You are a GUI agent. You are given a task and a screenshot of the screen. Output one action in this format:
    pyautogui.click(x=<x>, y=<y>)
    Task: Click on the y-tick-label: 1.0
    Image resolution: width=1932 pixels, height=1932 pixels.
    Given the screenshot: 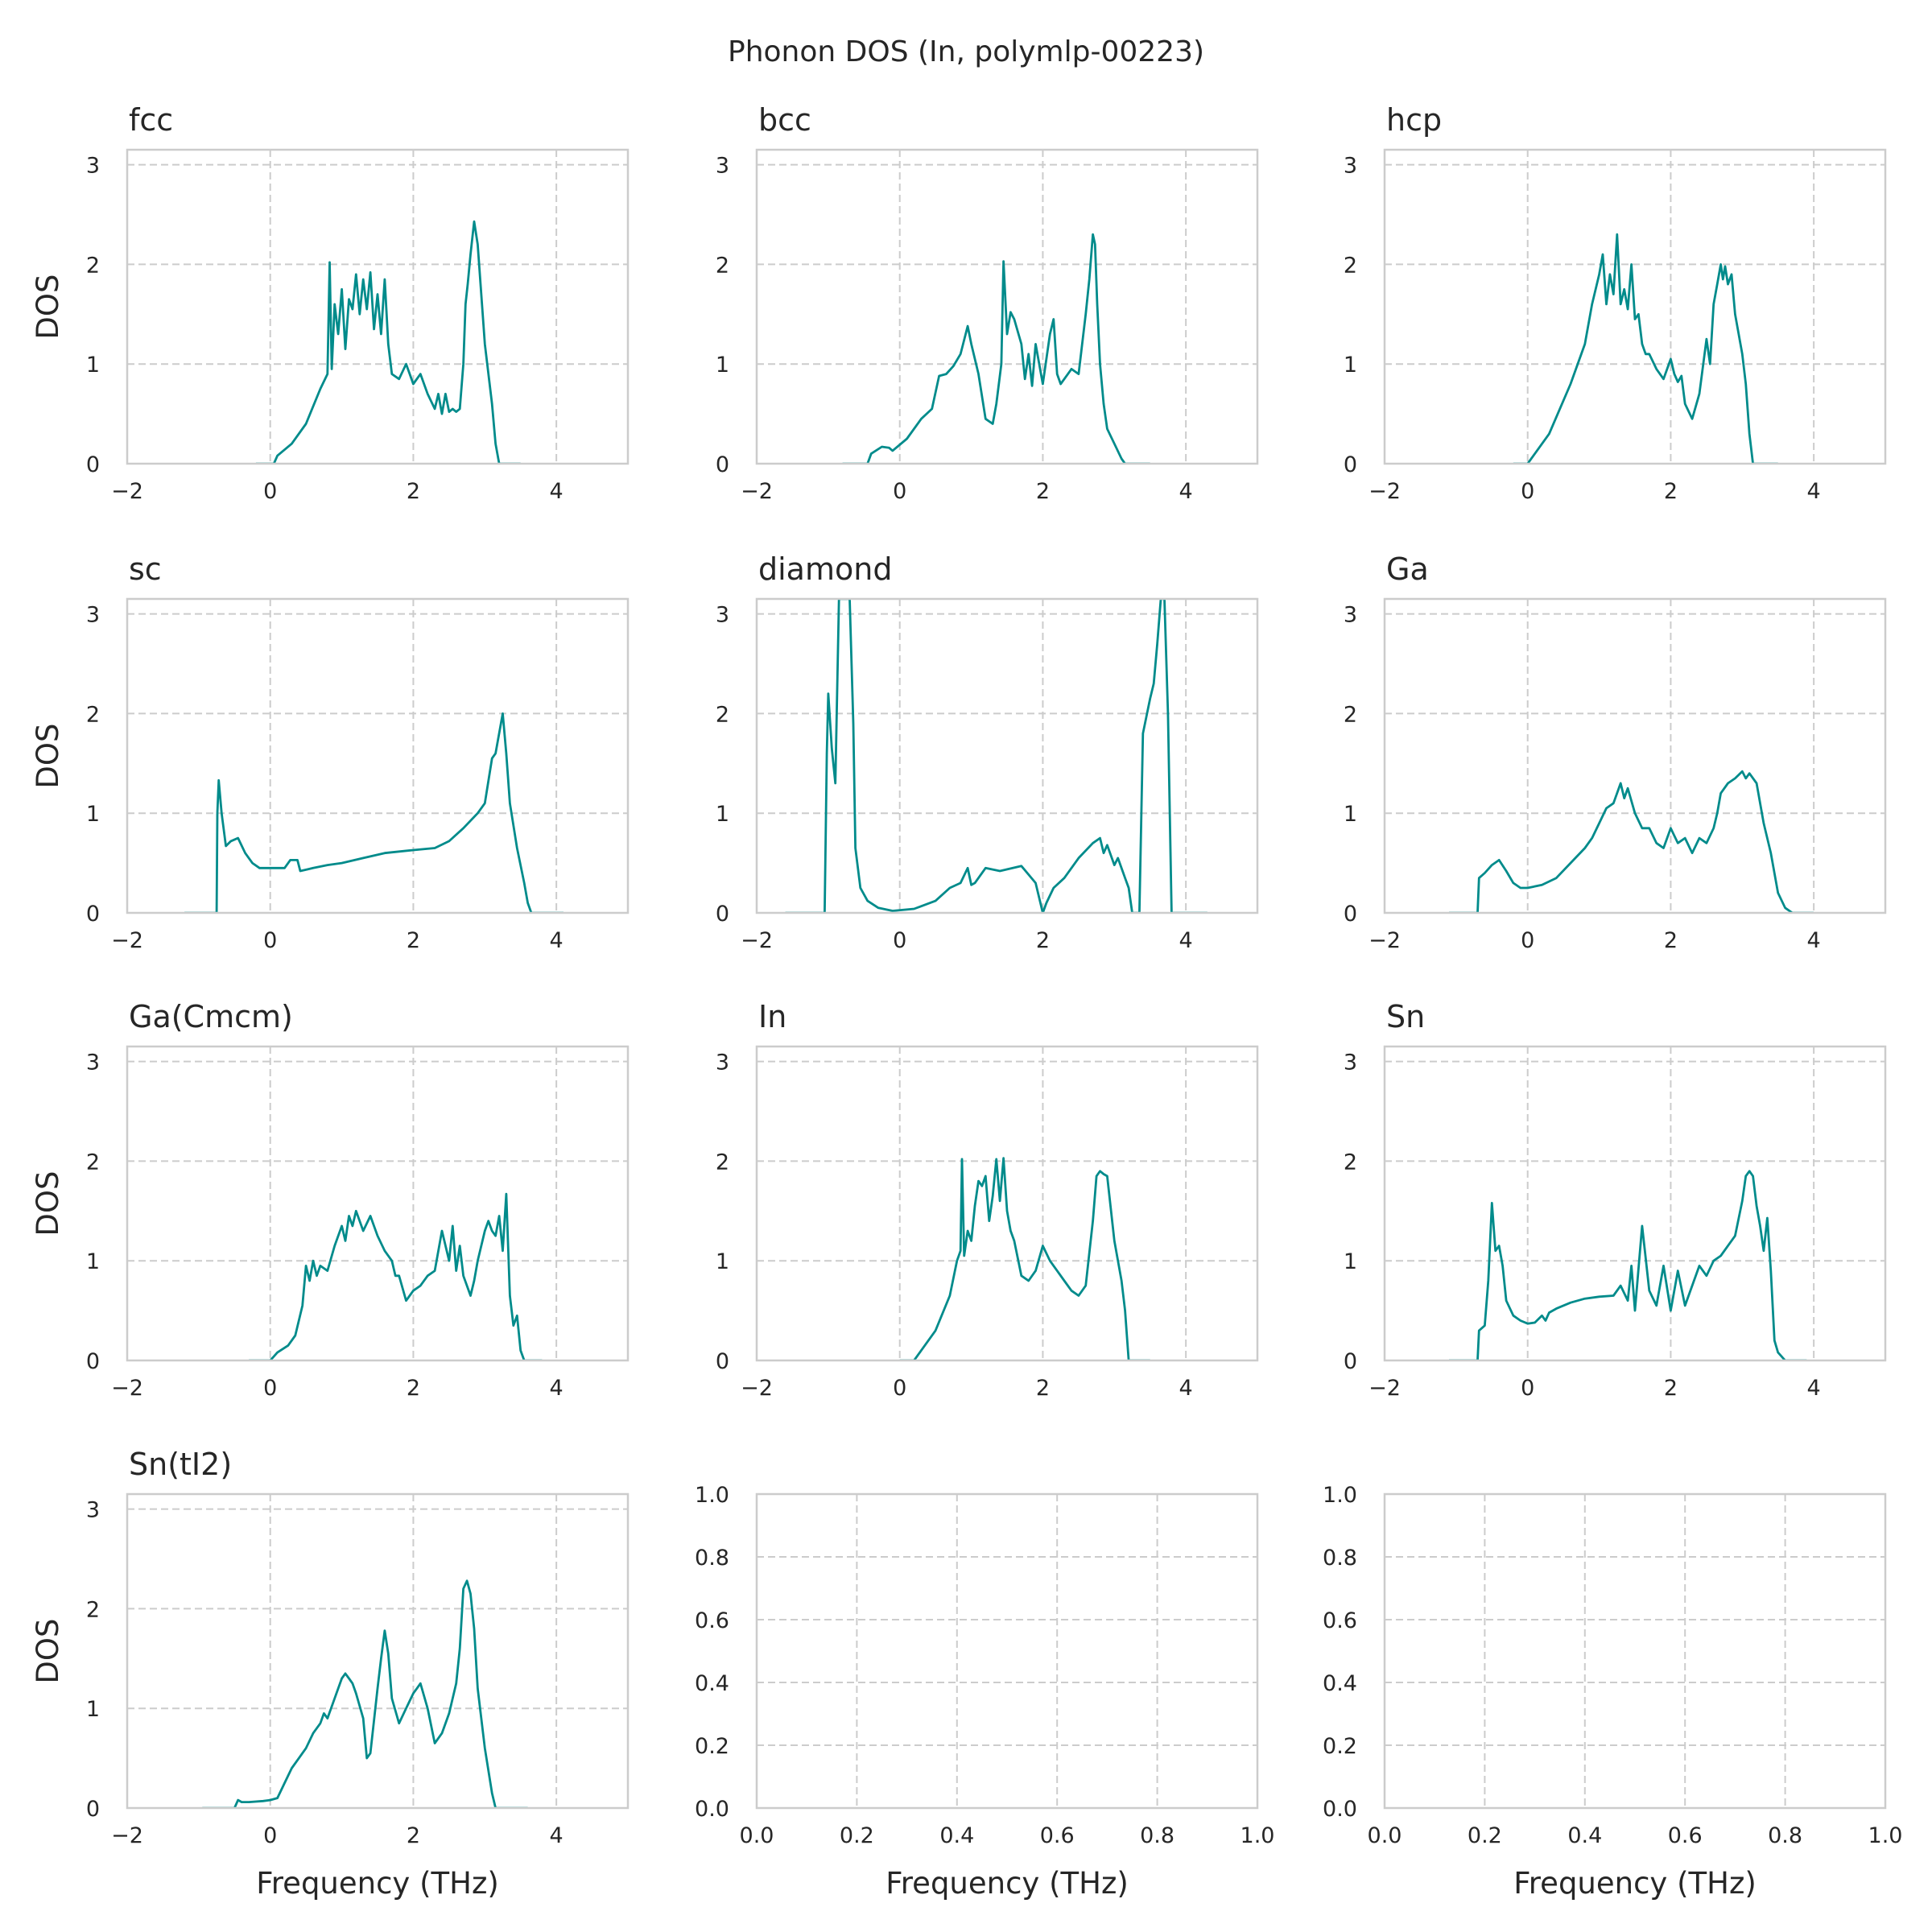 What is the action you would take?
    pyautogui.click(x=712, y=1495)
    